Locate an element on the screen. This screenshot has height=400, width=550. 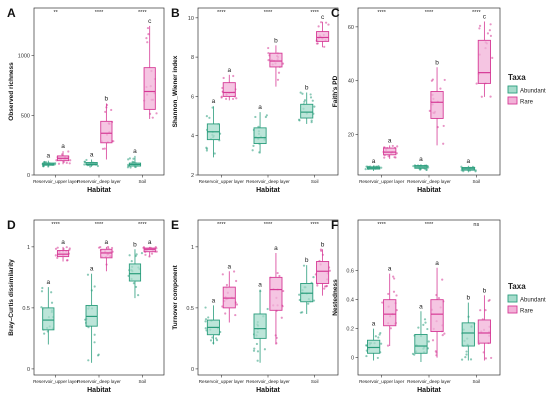
legend-top: Taxa Abundant Rare is located at coordinates (526, 89).